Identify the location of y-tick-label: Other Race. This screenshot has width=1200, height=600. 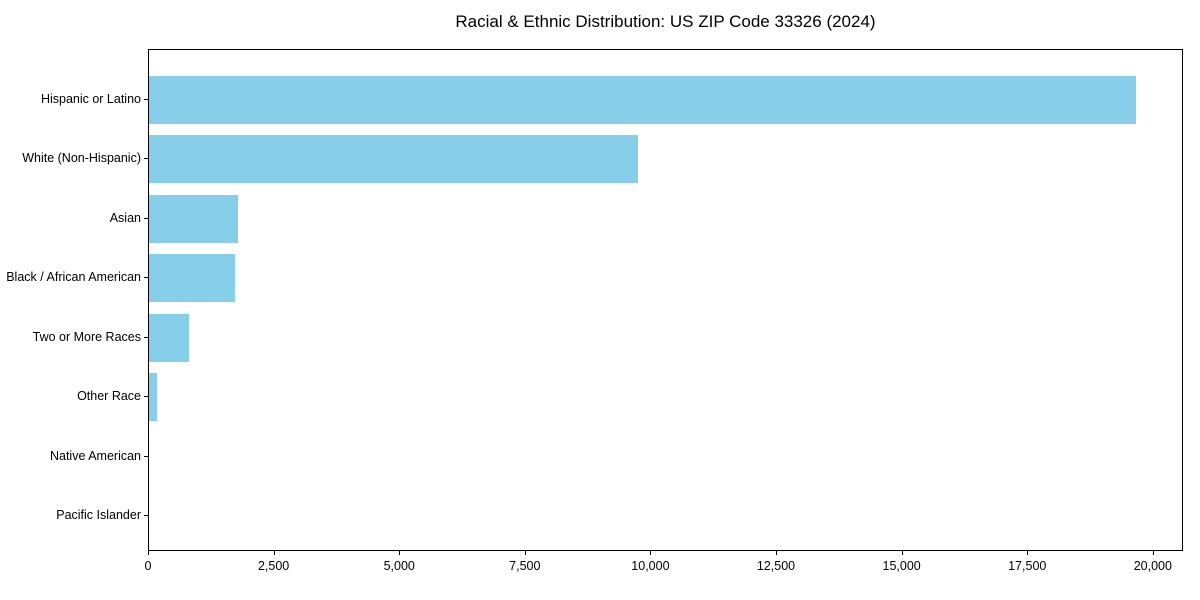
(109, 396).